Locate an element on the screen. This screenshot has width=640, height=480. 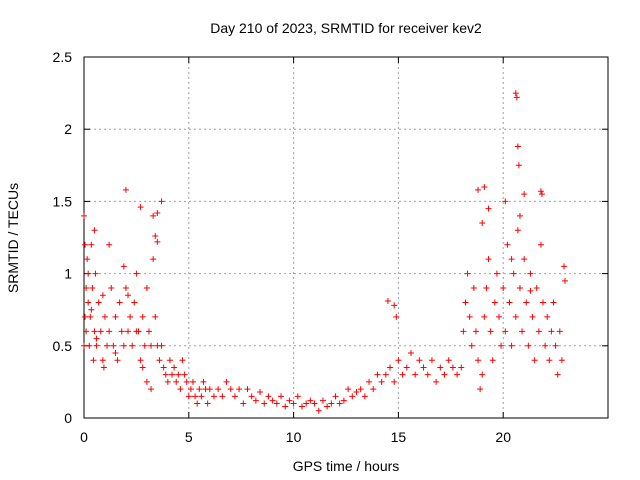
y-tick-label: 0.5 is located at coordinates (63, 346).